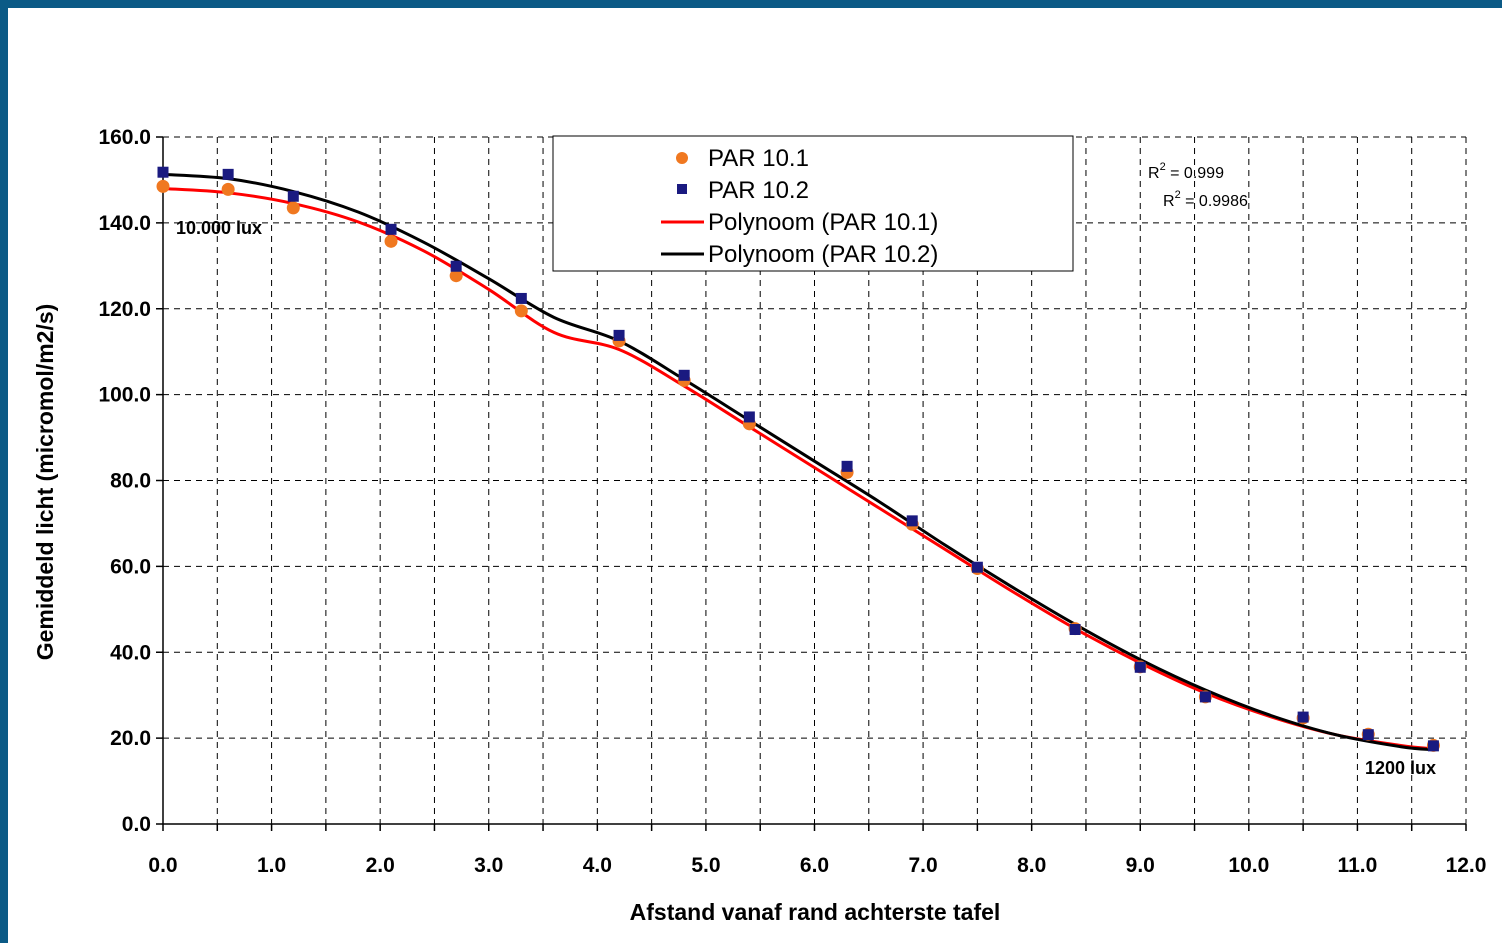  What do you see at coordinates (814, 865) in the screenshot?
I see `x-tick-label: 6.0` at bounding box center [814, 865].